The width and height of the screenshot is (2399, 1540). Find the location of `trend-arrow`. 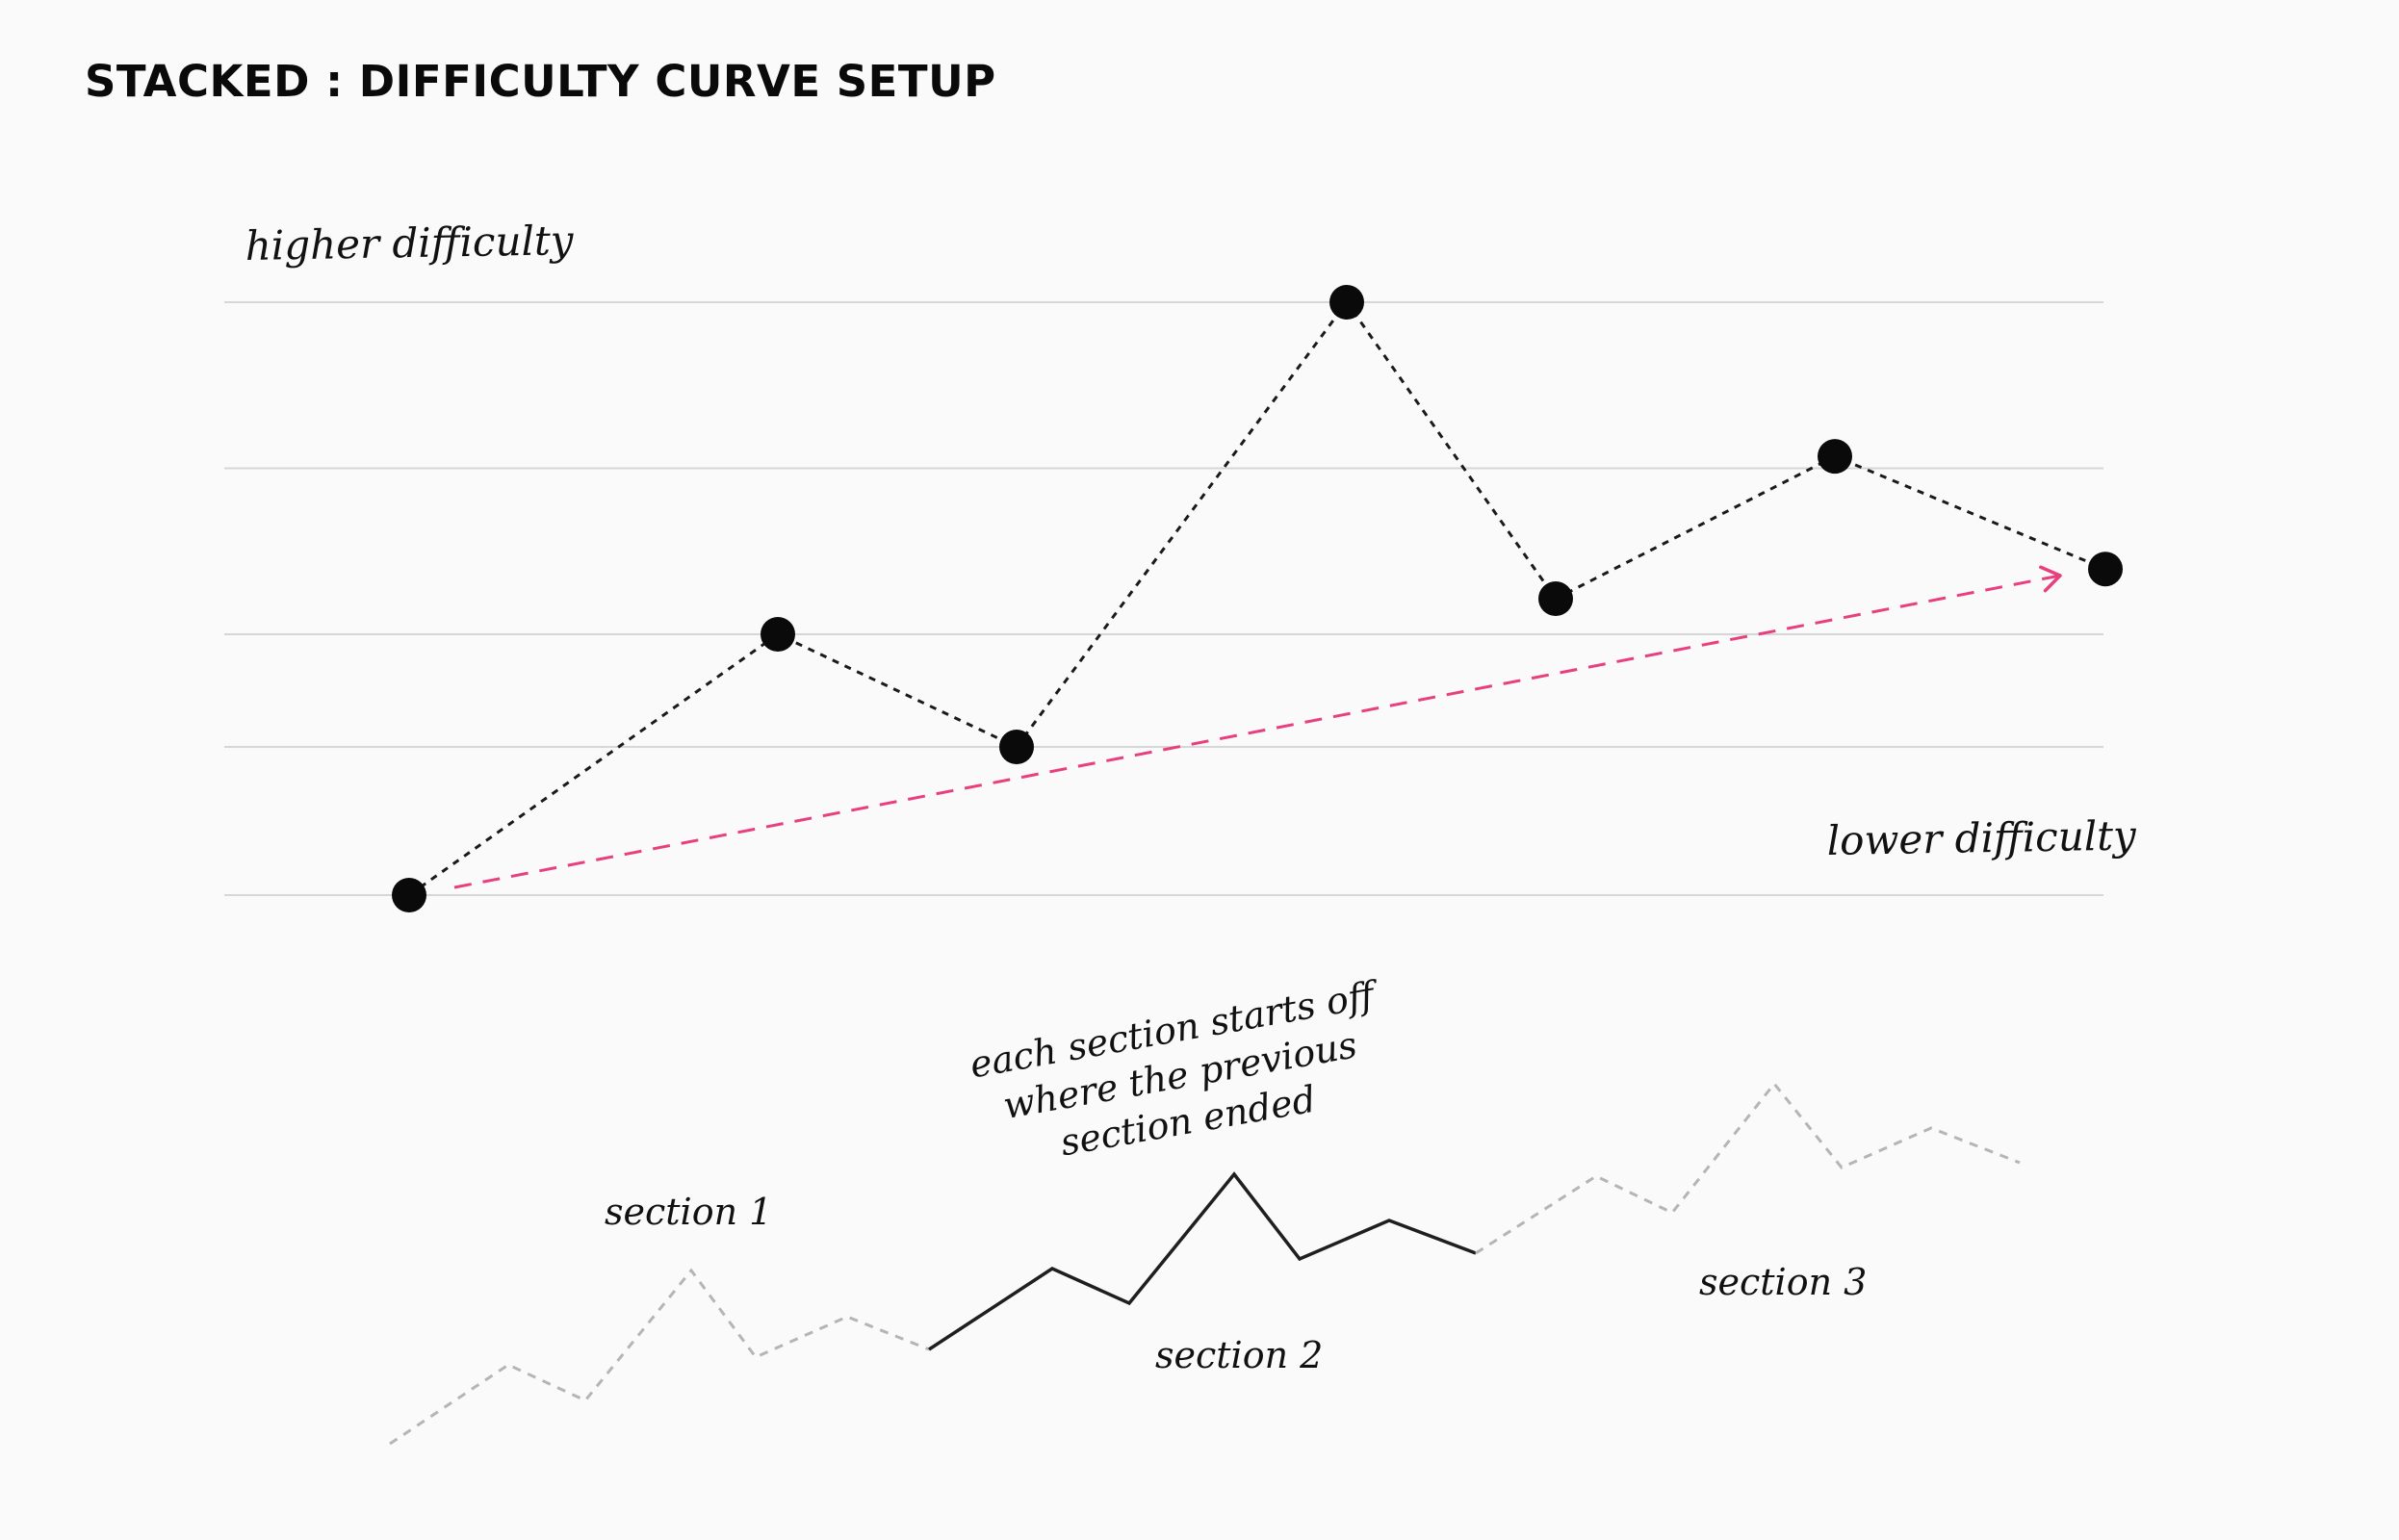

trend-arrow is located at coordinates (1257, 727).